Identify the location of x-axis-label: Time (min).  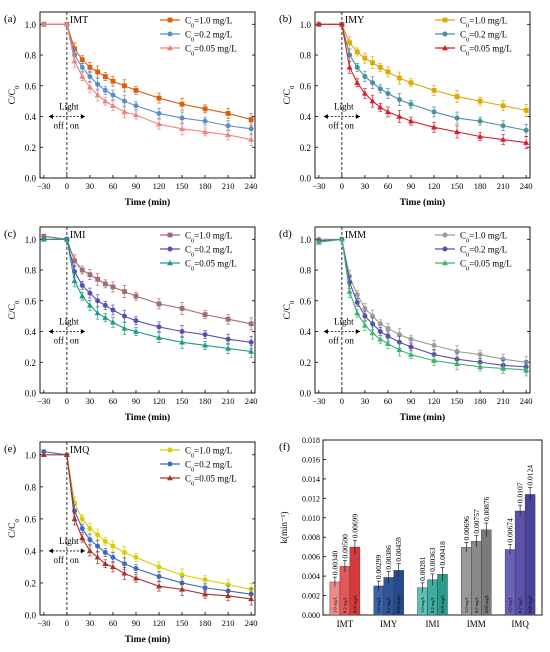
(422, 202).